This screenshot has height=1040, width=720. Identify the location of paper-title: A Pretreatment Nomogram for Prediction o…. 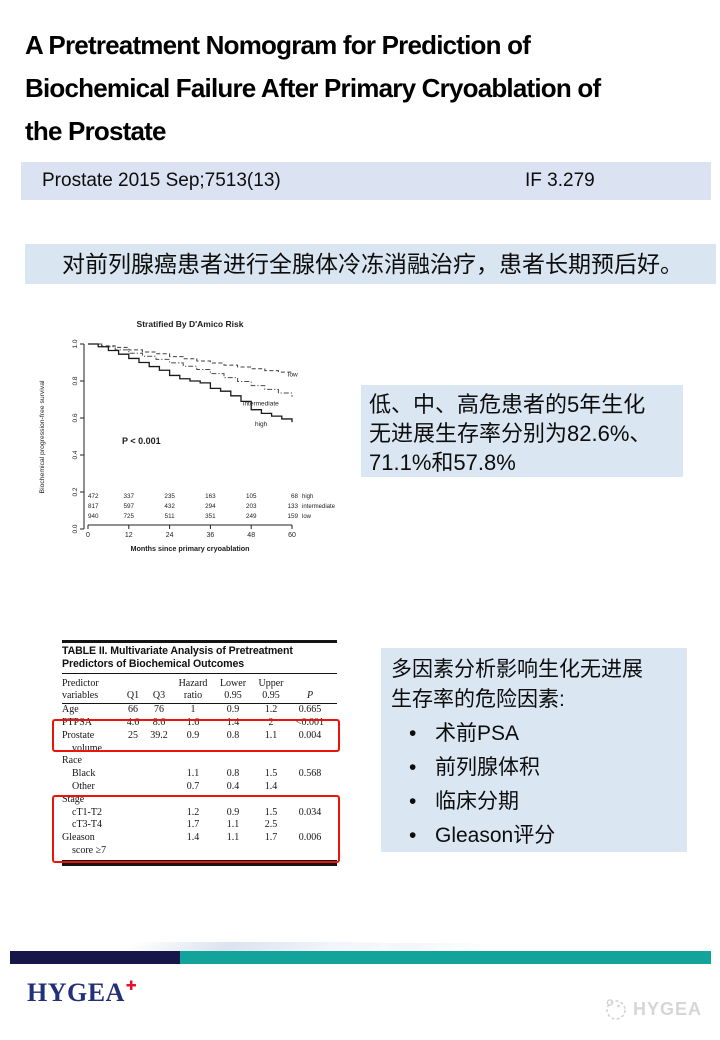
(371, 88).